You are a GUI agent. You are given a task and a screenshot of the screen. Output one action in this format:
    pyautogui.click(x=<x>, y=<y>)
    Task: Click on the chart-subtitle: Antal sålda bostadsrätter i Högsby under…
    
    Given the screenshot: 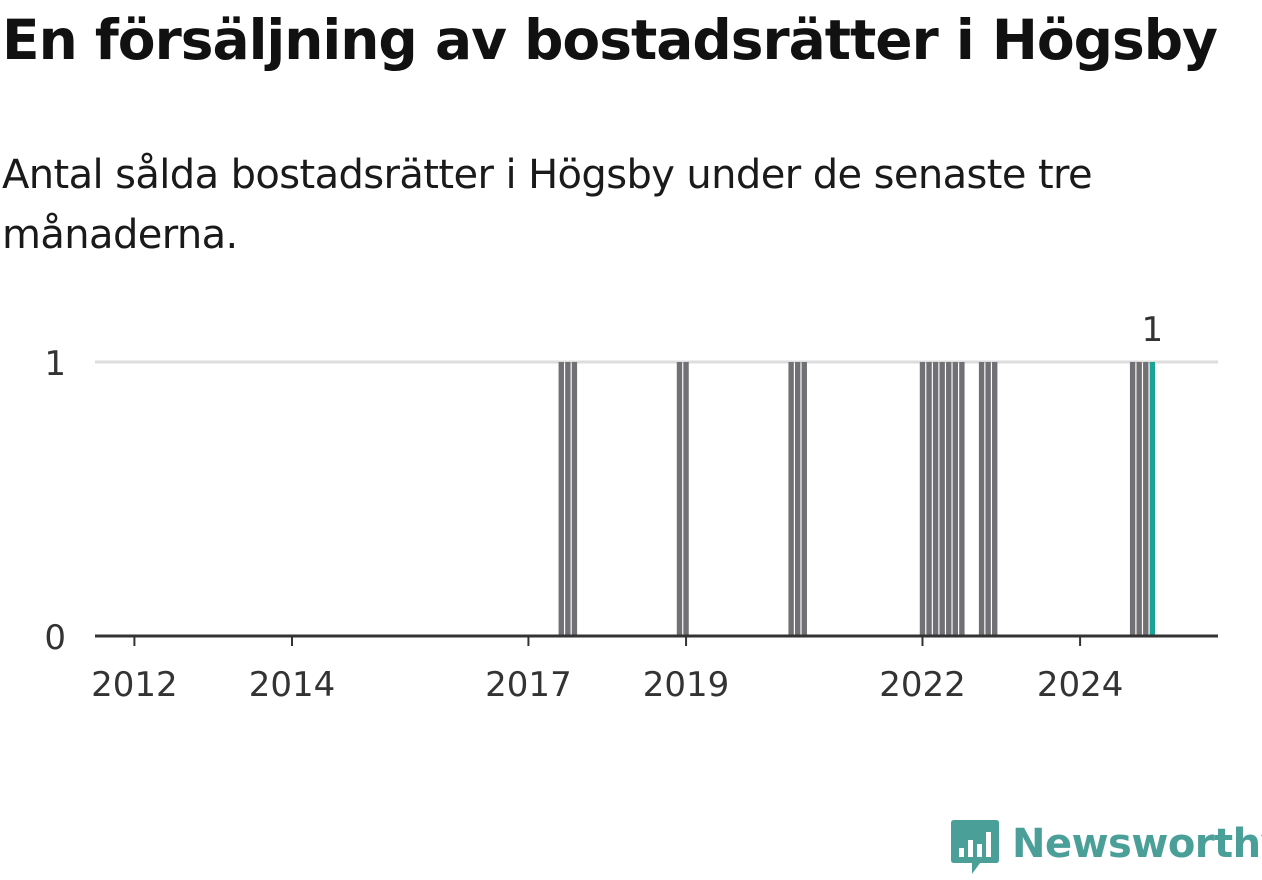 What is the action you would take?
    pyautogui.click(x=547, y=205)
    